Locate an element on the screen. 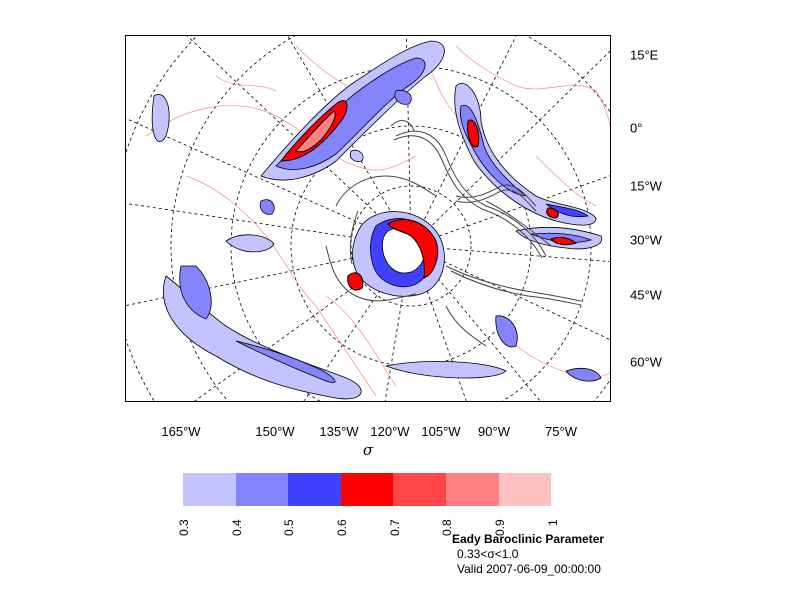 The image size is (792, 612). lon-label-135w: 135°W is located at coordinates (339, 431).